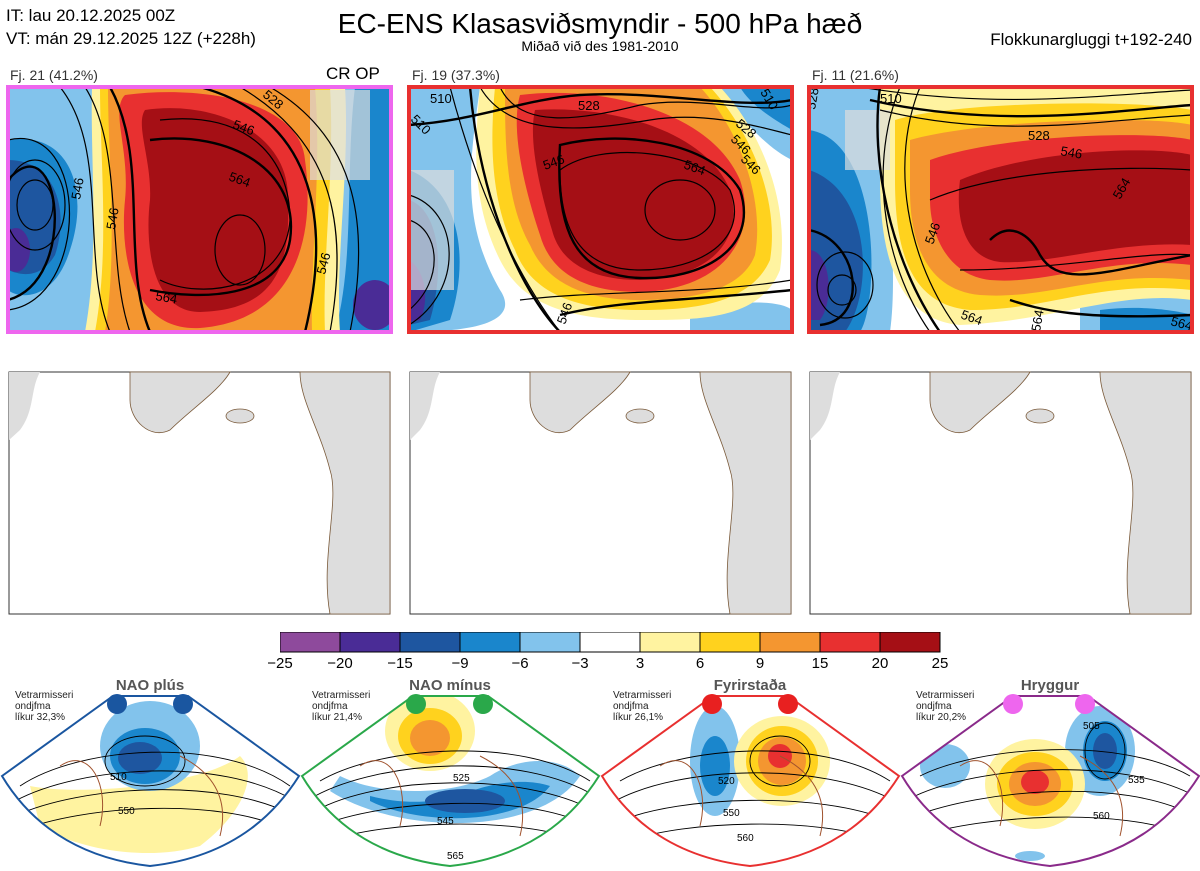 Image resolution: width=1200 pixels, height=871 pixels. Describe the element at coordinates (280, 663) in the screenshot. I see `colorbar-tick: −25` at that location.